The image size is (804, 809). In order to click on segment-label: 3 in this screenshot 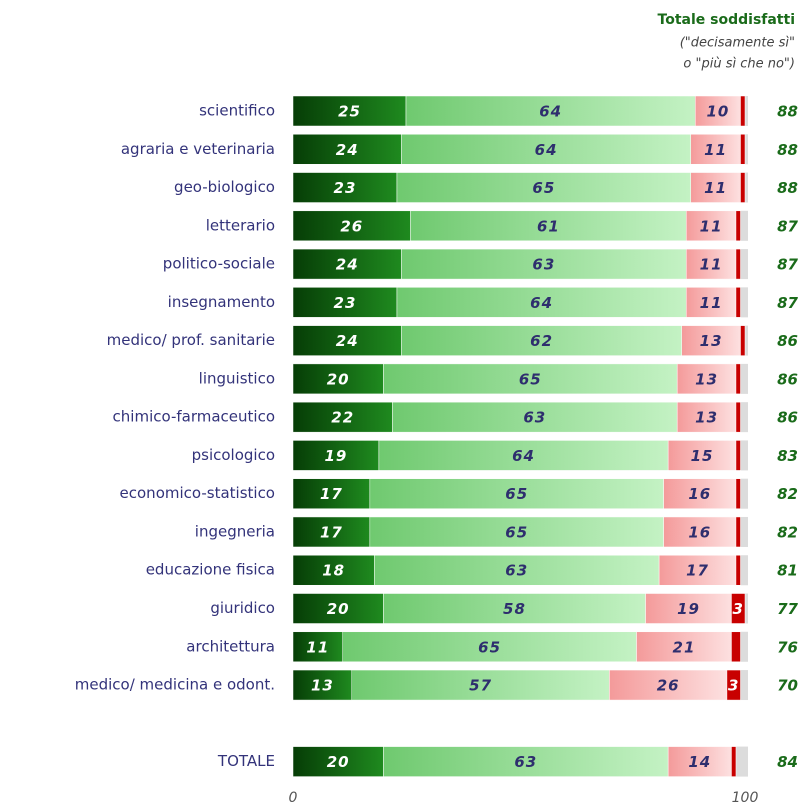, I will do `click(733, 686)`.